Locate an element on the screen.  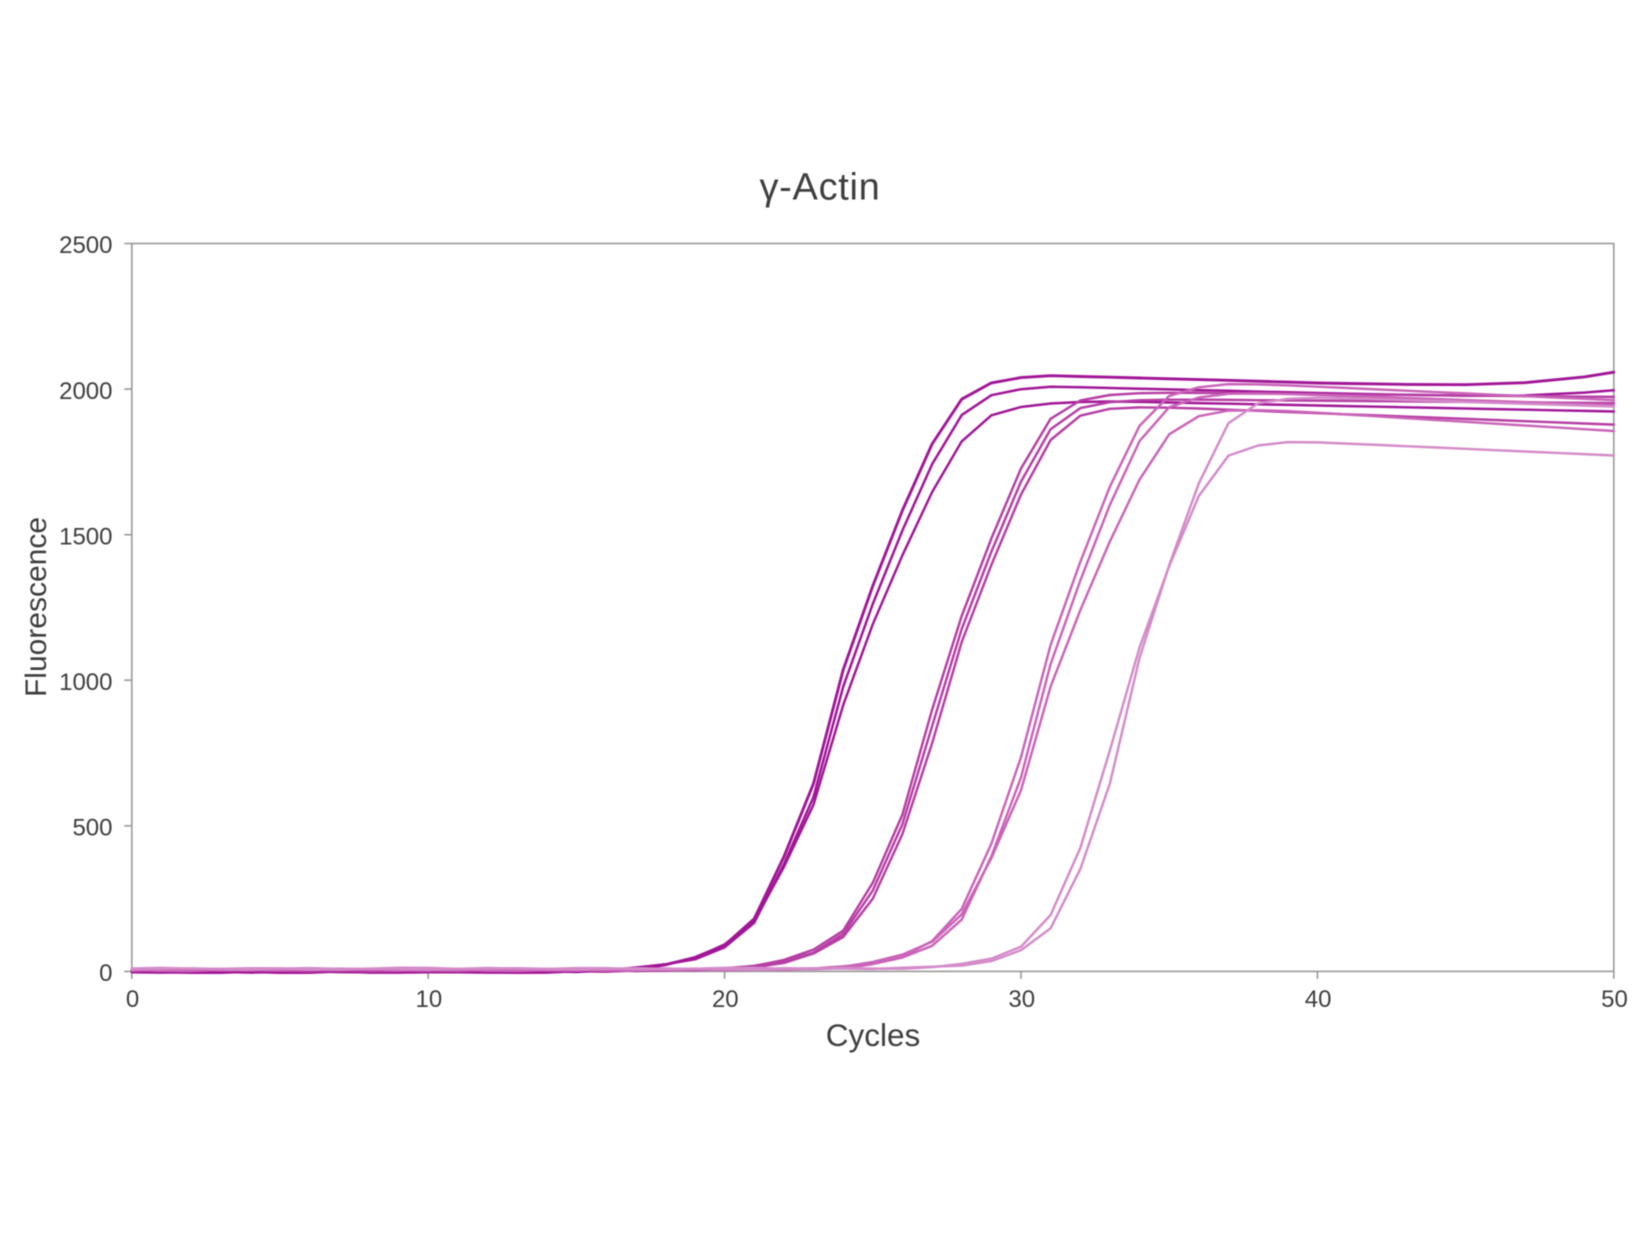
svg-text: 30 is located at coordinates (1021, 999).